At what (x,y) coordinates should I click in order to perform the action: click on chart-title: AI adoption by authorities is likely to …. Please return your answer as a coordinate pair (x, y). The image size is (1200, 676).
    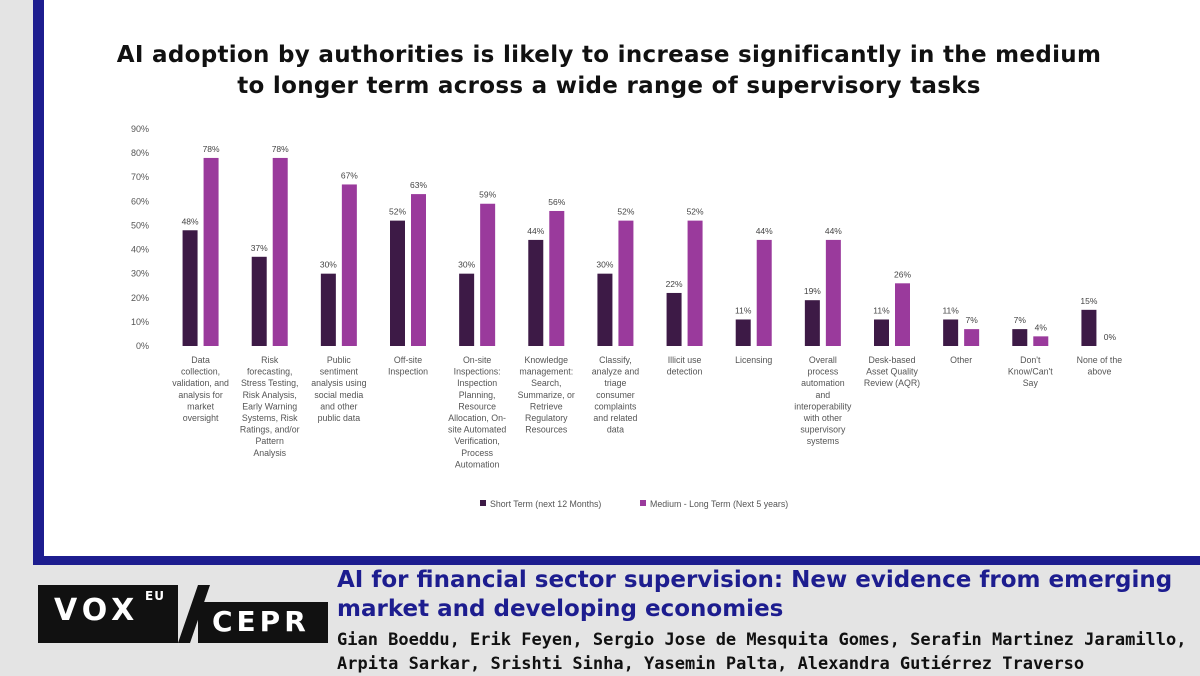
    Looking at the image, I should click on (609, 70).